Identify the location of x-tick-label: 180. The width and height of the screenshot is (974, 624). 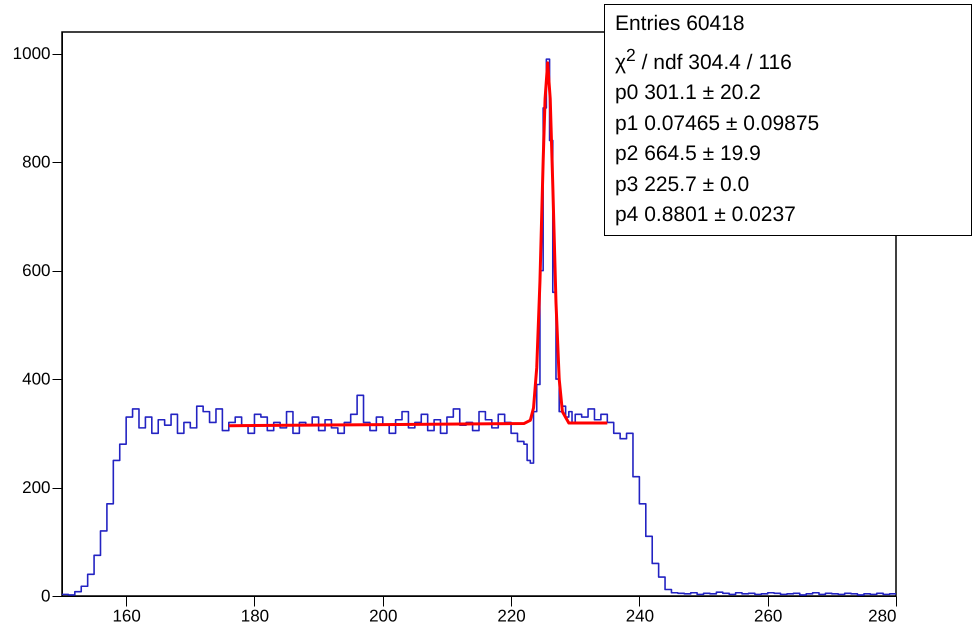
(255, 615).